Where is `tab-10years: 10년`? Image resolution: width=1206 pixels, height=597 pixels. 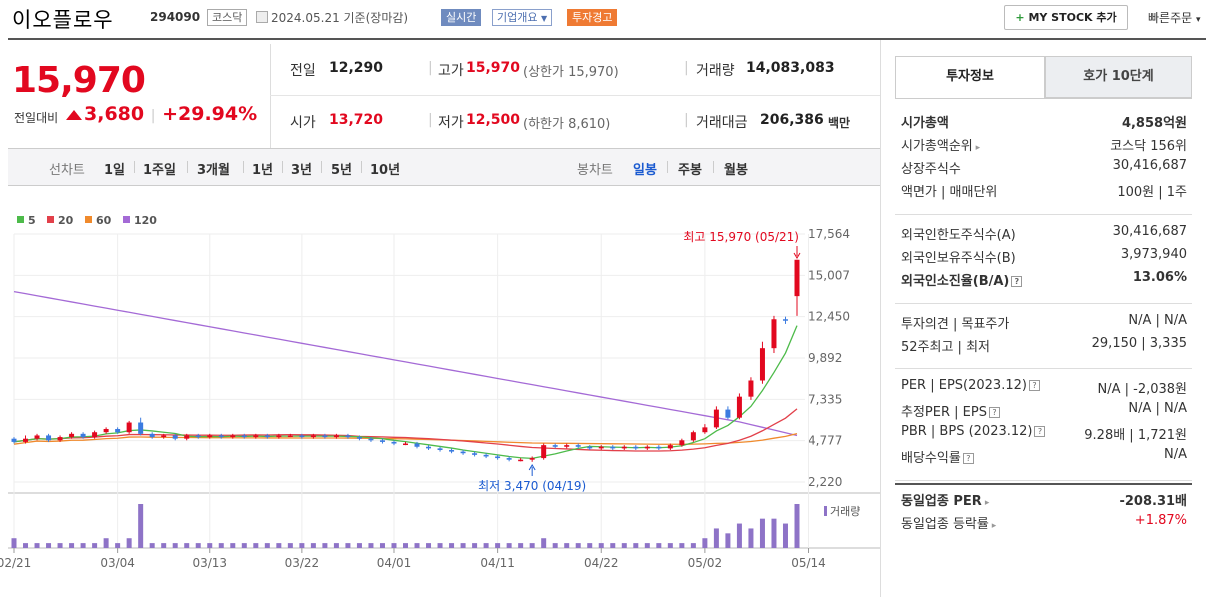
tab-10years: 10년 is located at coordinates (385, 170).